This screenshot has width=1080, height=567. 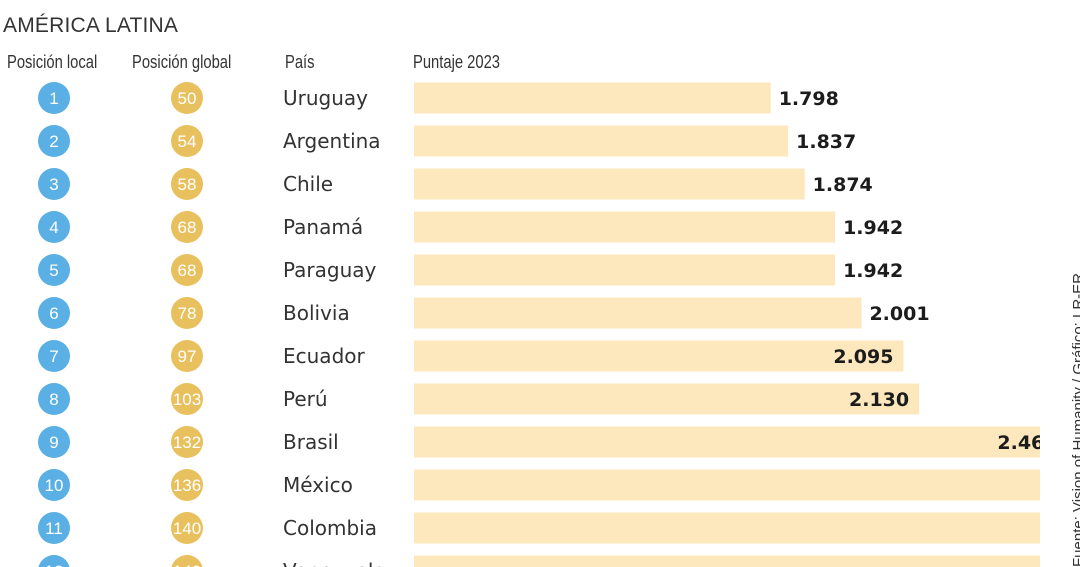 What do you see at coordinates (300, 62) in the screenshot?
I see `country-header: País` at bounding box center [300, 62].